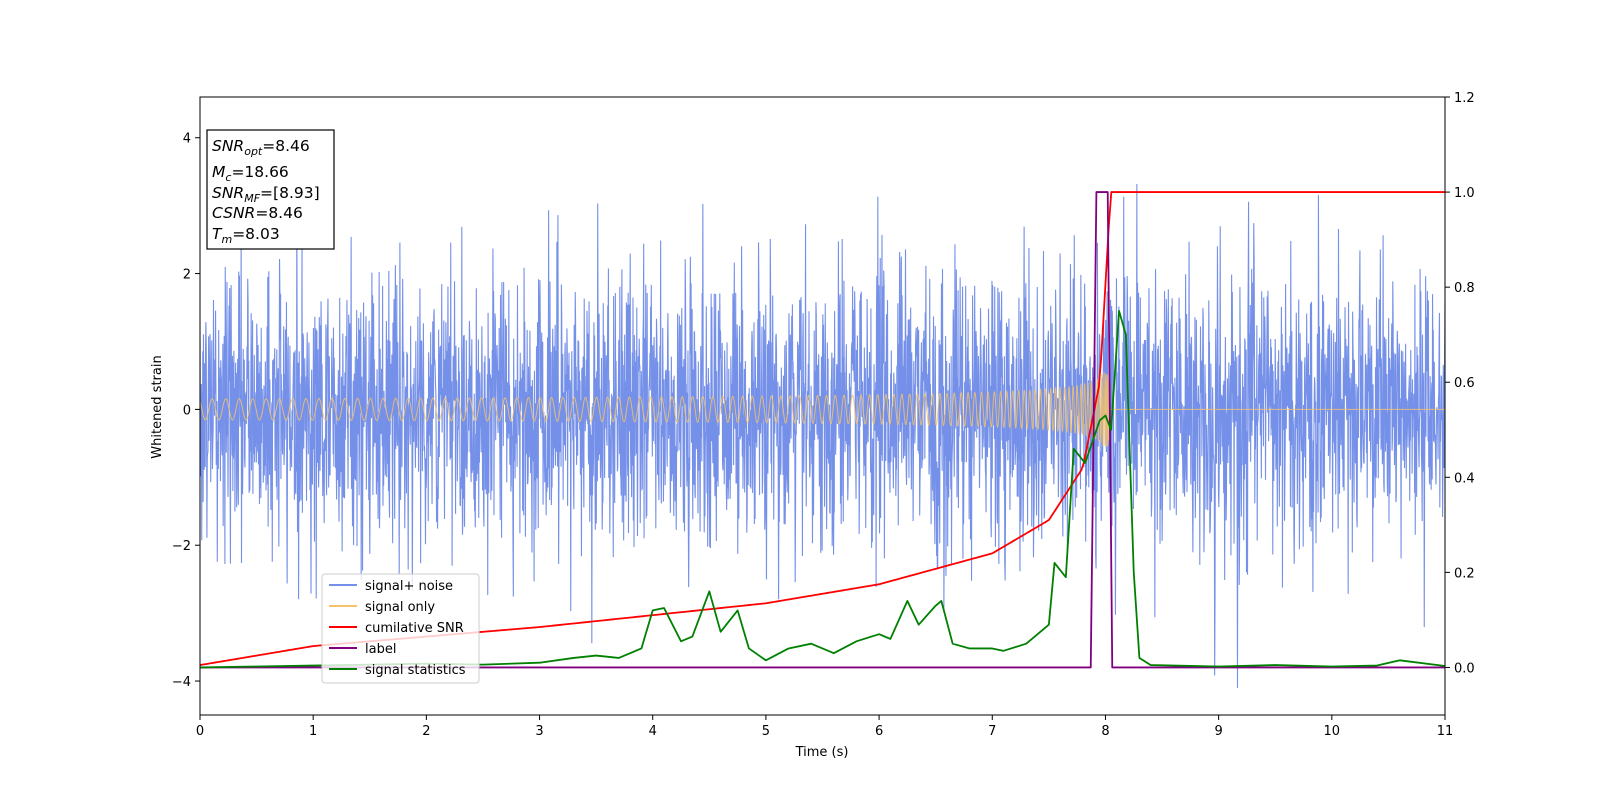 This screenshot has height=800, width=1600. Describe the element at coordinates (250, 173) in the screenshot. I see `info-mc: Mc=18.66` at that location.